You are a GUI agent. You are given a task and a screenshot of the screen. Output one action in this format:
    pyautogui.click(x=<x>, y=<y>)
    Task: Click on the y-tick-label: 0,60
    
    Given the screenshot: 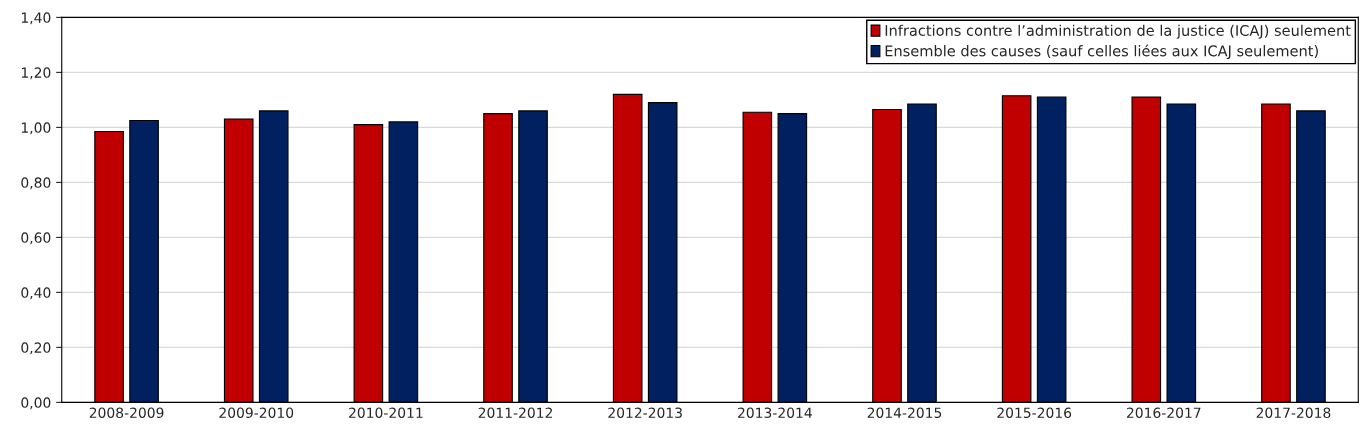 What is the action you would take?
    pyautogui.click(x=36, y=238)
    